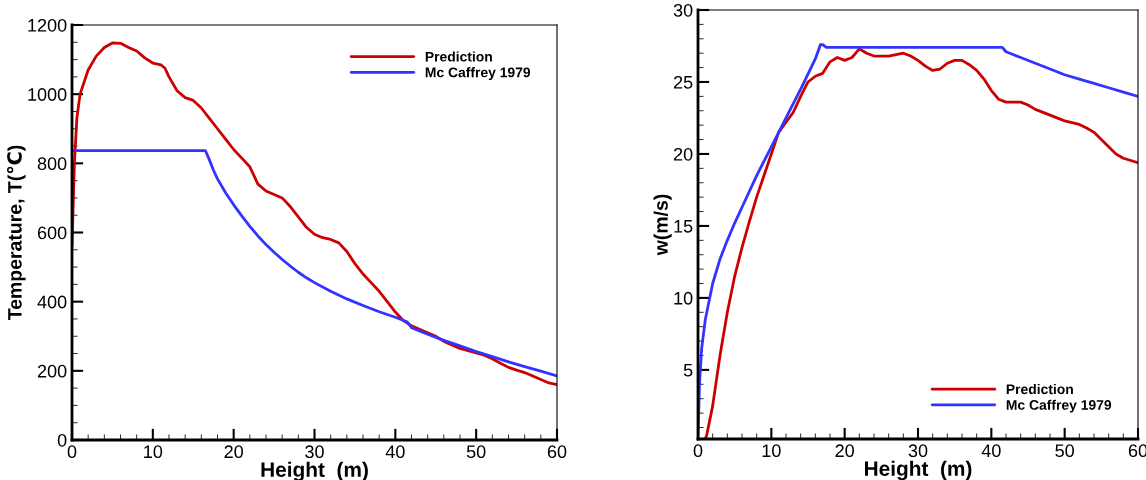 The width and height of the screenshot is (1146, 480). Describe the element at coordinates (52, 302) in the screenshot. I see `y-tick-label: 400` at that location.